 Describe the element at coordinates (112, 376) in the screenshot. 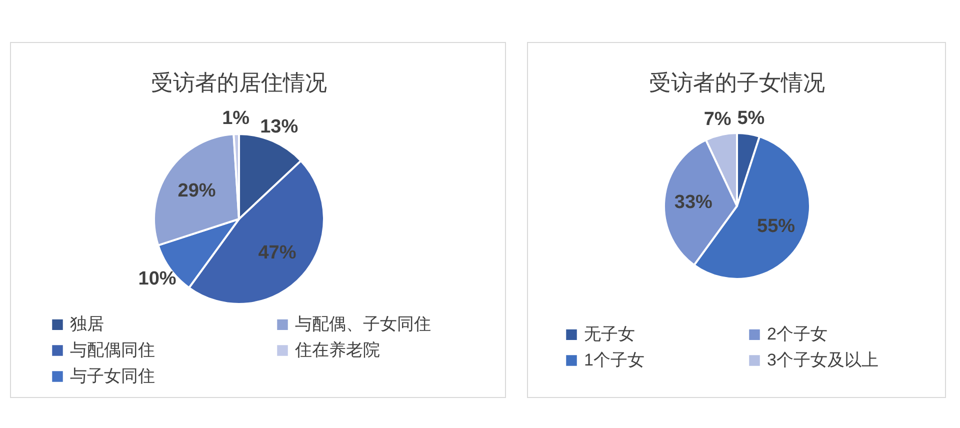

I see `legend-label: 与子女同住` at that location.